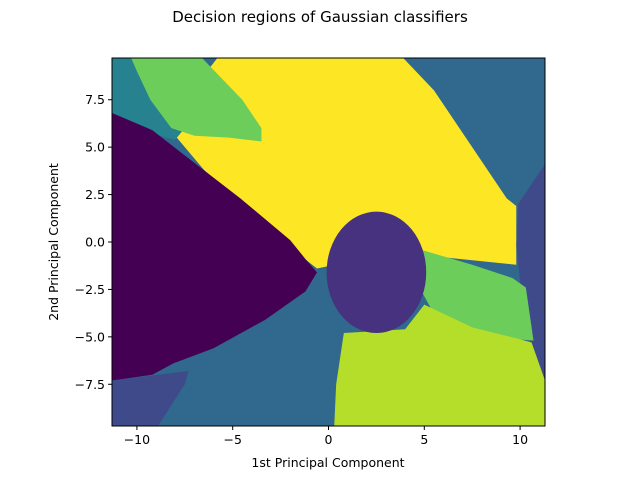 The width and height of the screenshot is (640, 480). What do you see at coordinates (520, 439) in the screenshot?
I see `x-tick-label: 10` at bounding box center [520, 439].